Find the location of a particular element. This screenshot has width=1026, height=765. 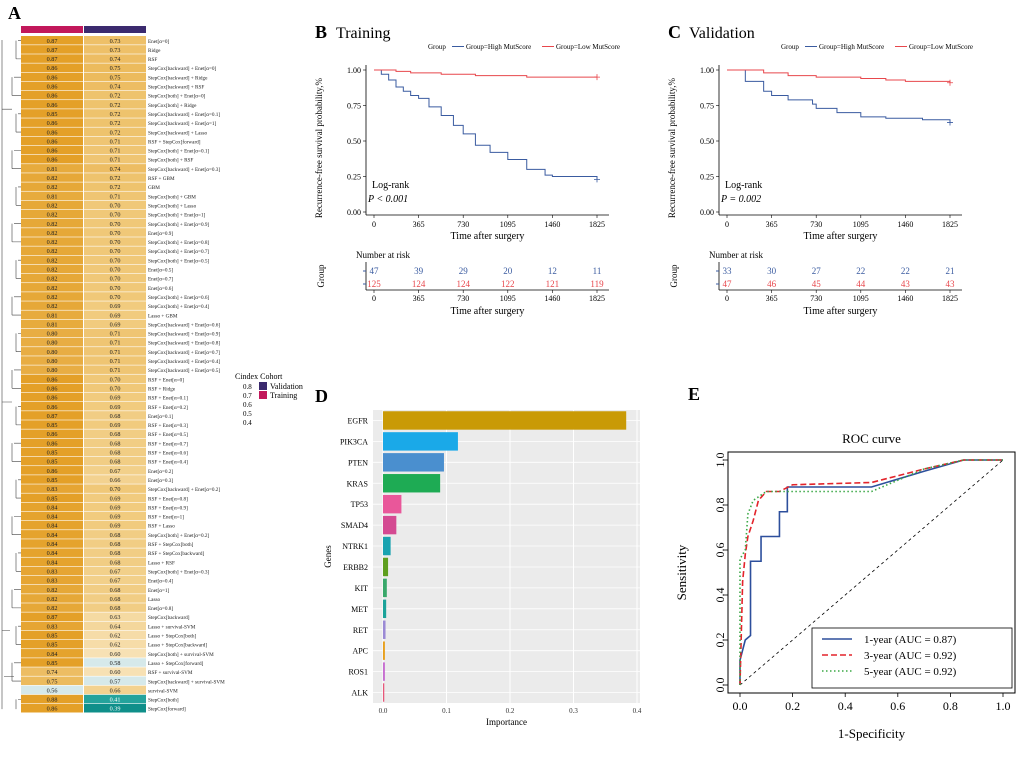

dendrogram is located at coordinates (11, 375).